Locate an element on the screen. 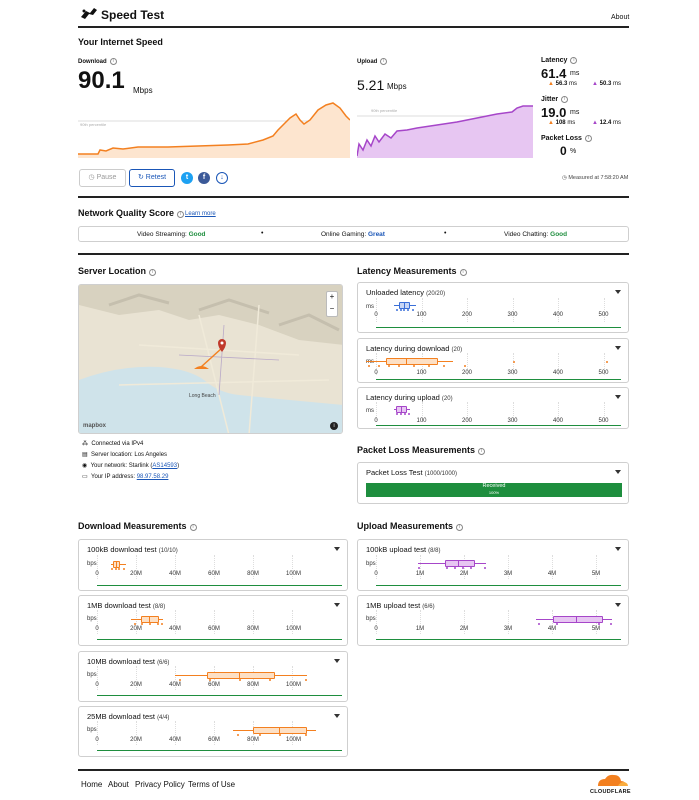  pause-button: ◷ Pause is located at coordinates (102, 178).